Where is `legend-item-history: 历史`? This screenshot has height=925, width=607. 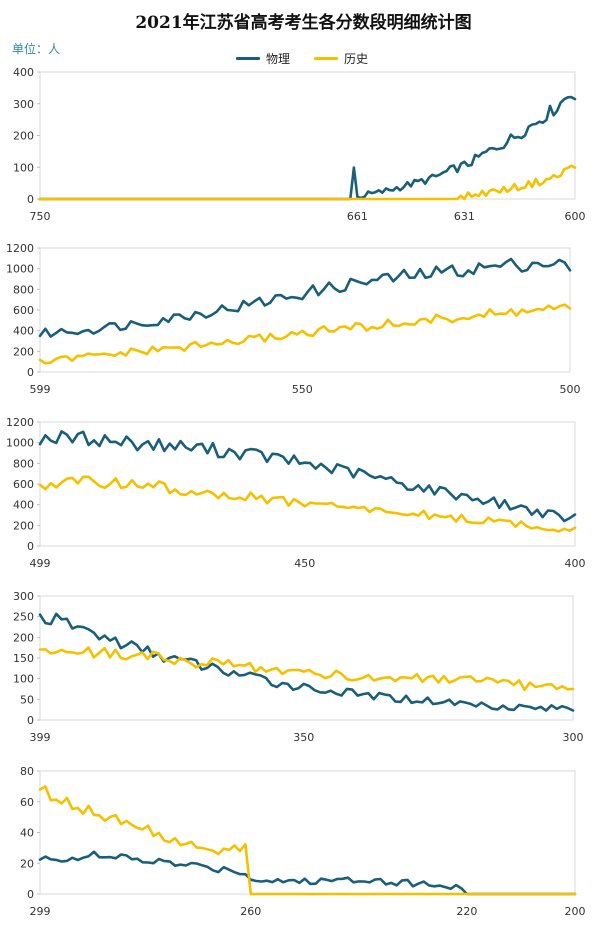 legend-item-history: 历史 is located at coordinates (341, 58).